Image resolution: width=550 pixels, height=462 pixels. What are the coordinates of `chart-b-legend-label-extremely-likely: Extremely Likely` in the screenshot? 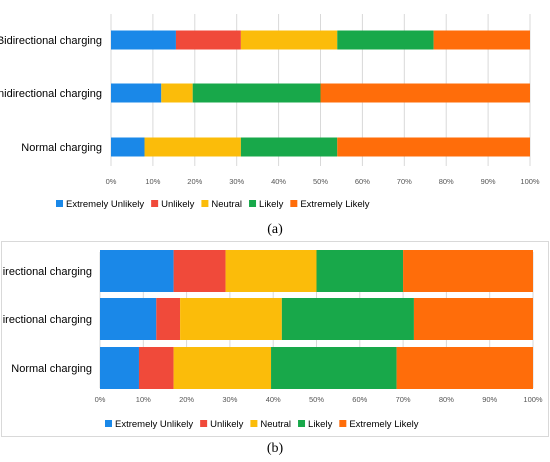 It's located at (383, 424).